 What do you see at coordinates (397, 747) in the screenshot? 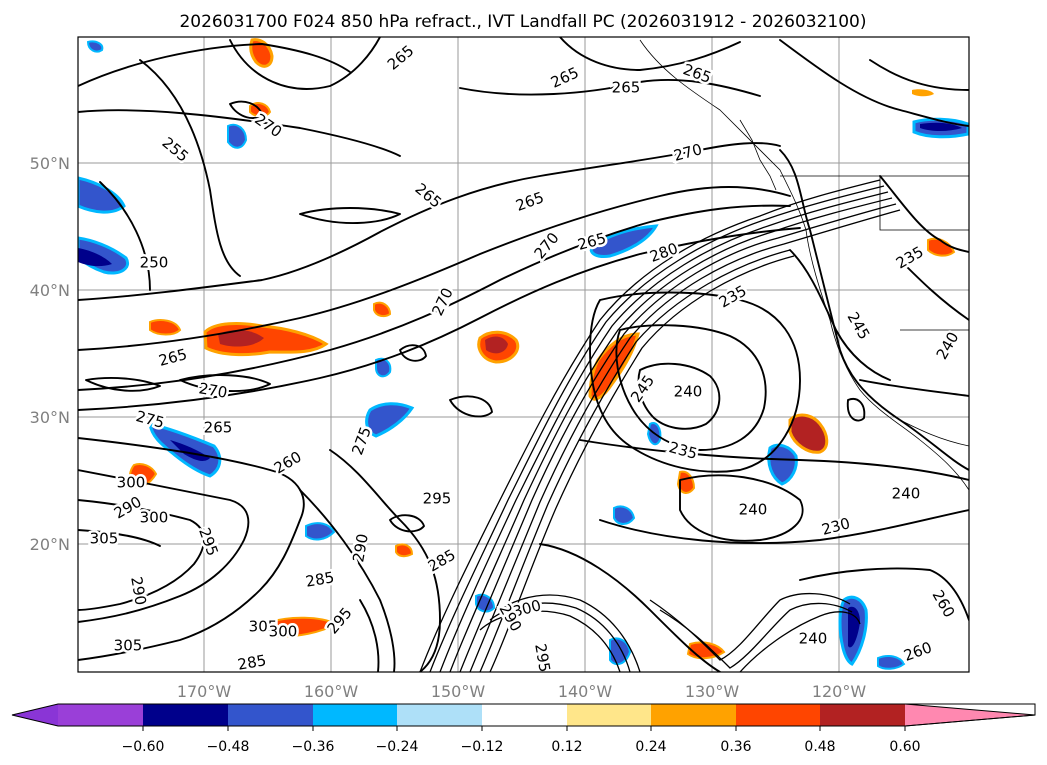
I see `cb-tick-label-4: −0.24` at bounding box center [397, 747].